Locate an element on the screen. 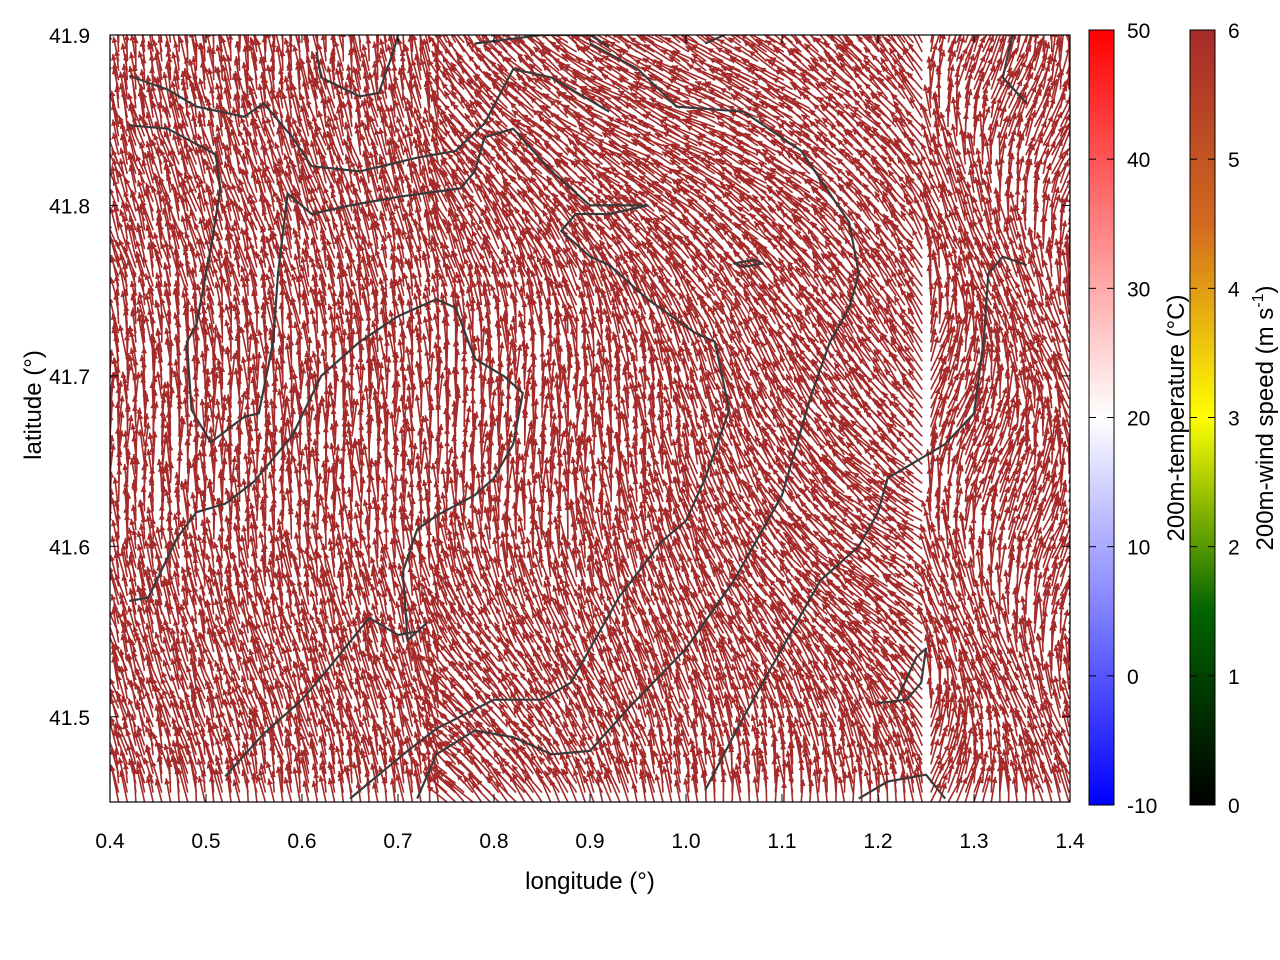 The height and width of the screenshot is (960, 1280). colorbar-tick-label: 3 is located at coordinates (1234, 419).